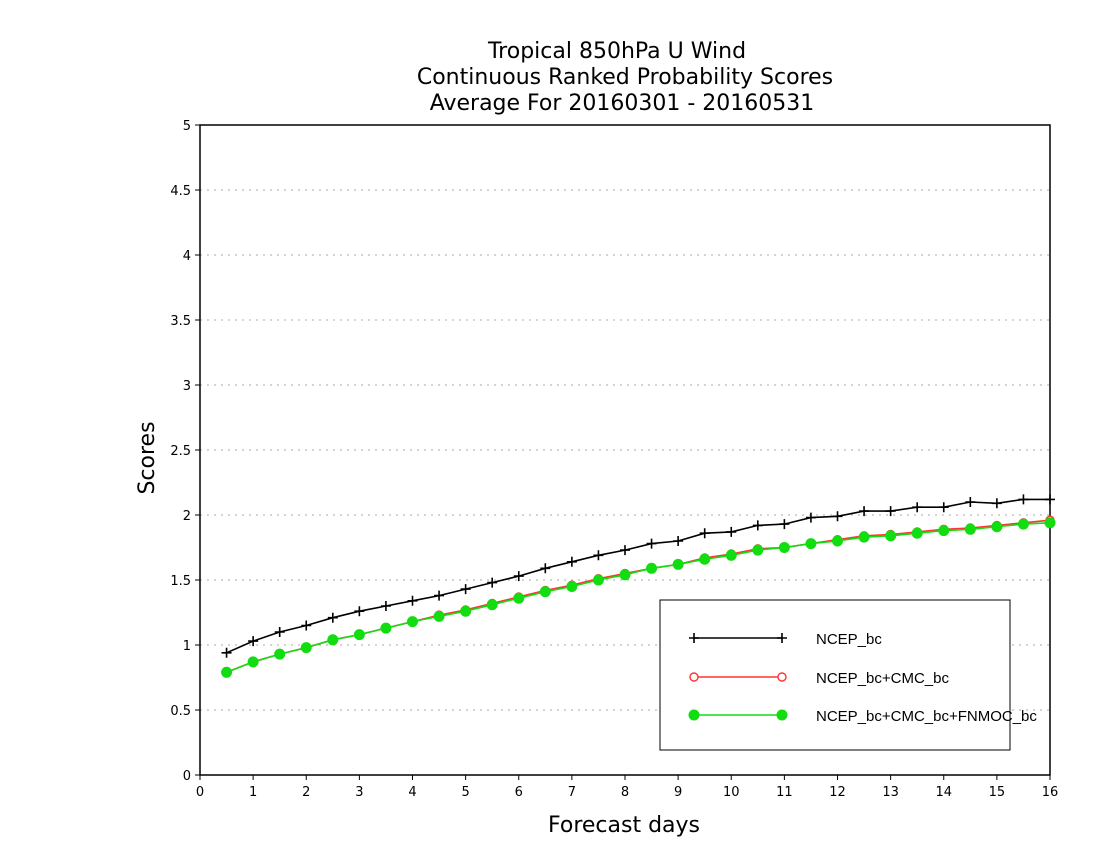 This screenshot has height=850, width=1100. Describe the element at coordinates (638, 576) in the screenshot. I see `series-NCEP_bc` at that location.